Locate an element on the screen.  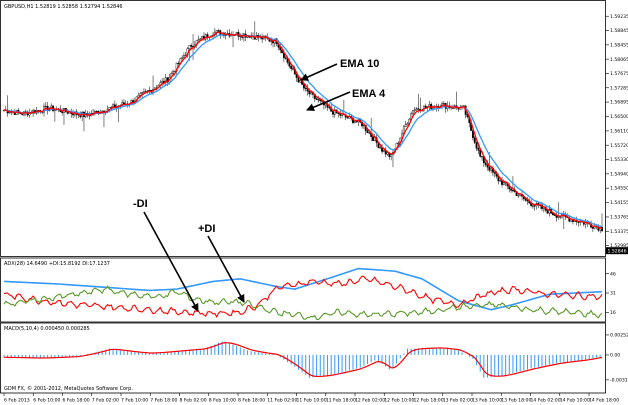
current-price-label: 1.52846 is located at coordinates (617, 251).